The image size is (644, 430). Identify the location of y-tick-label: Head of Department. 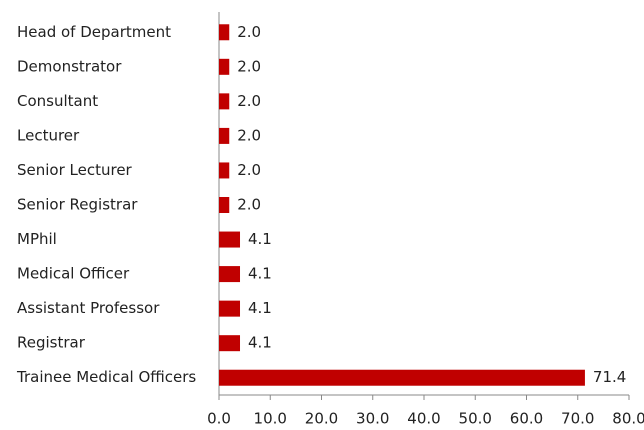
(94, 32).